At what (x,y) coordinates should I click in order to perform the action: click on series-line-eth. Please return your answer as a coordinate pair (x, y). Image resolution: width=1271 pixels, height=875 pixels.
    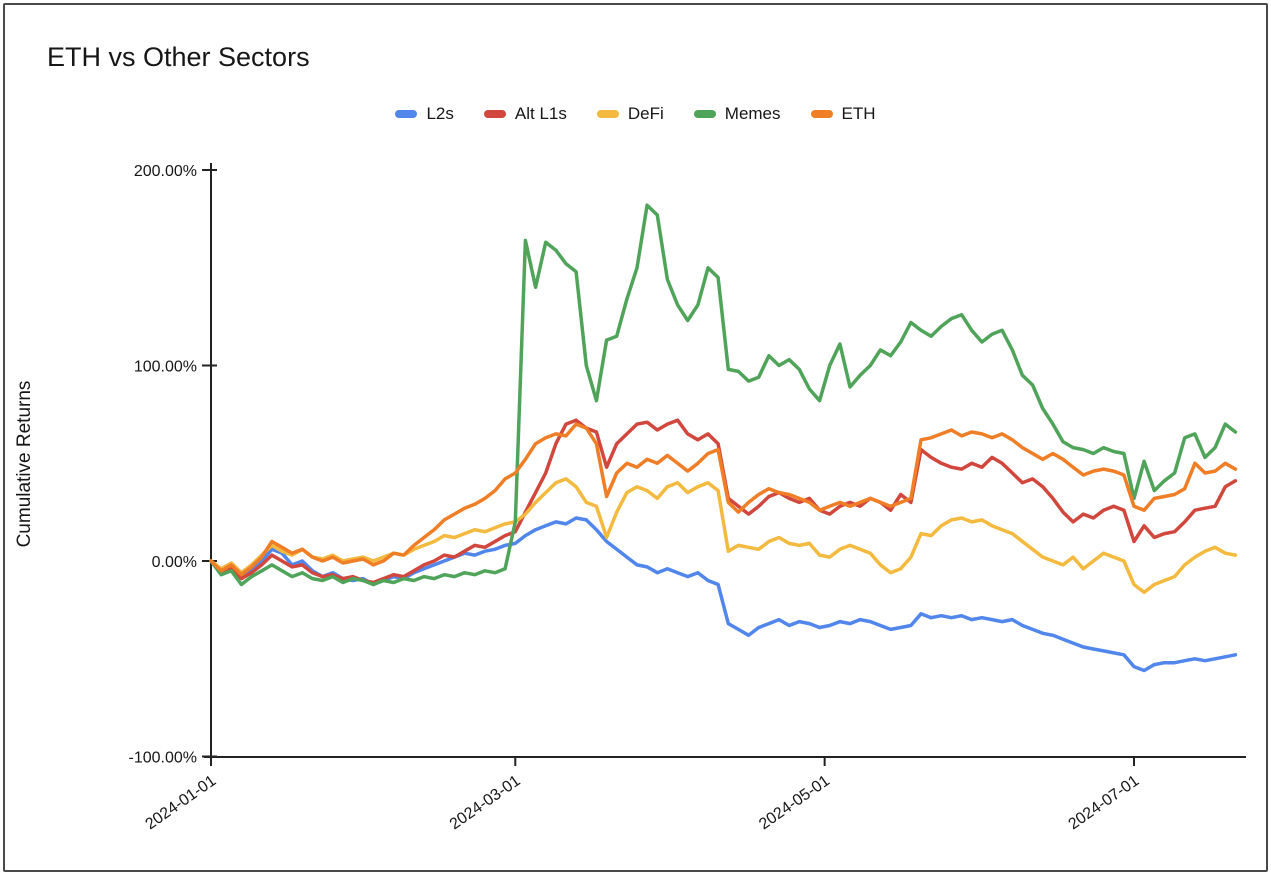
    Looking at the image, I should click on (723, 499).